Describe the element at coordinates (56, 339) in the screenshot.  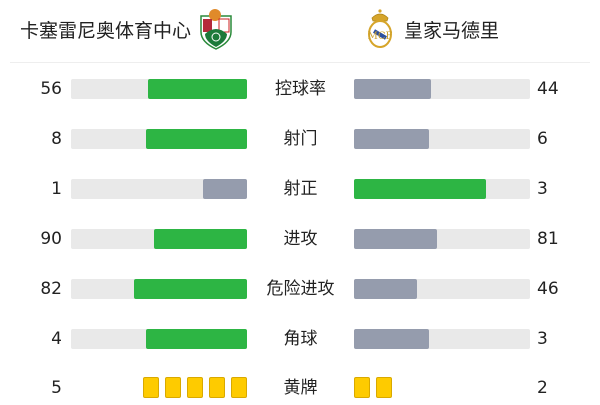
I see `home-stat-value: 4` at that location.